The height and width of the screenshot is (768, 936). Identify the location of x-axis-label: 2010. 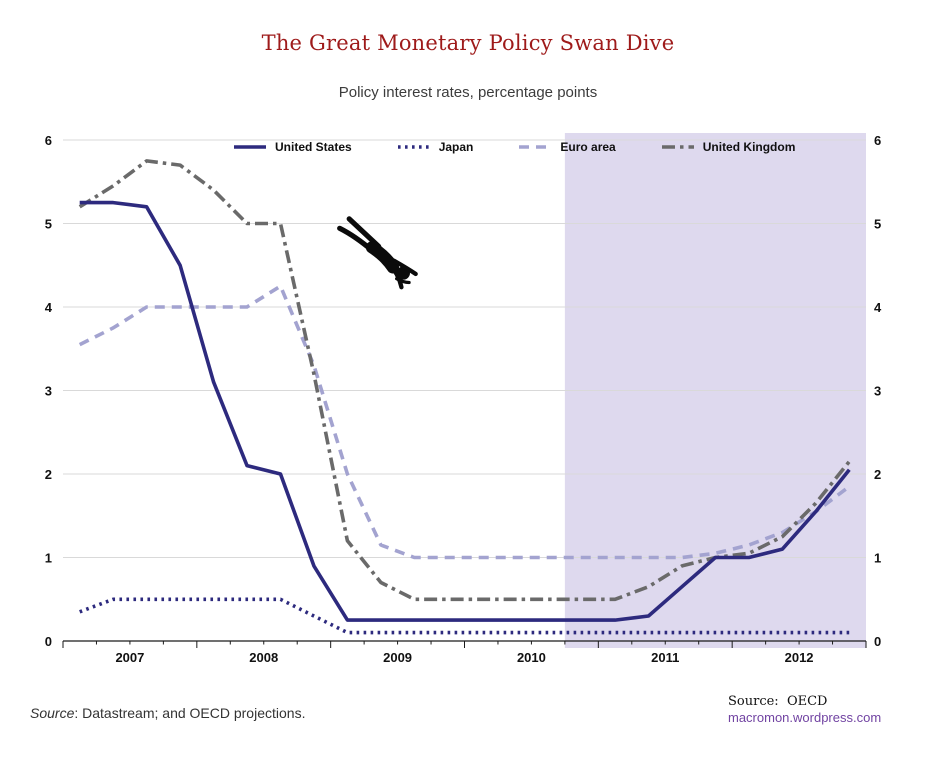
(531, 657).